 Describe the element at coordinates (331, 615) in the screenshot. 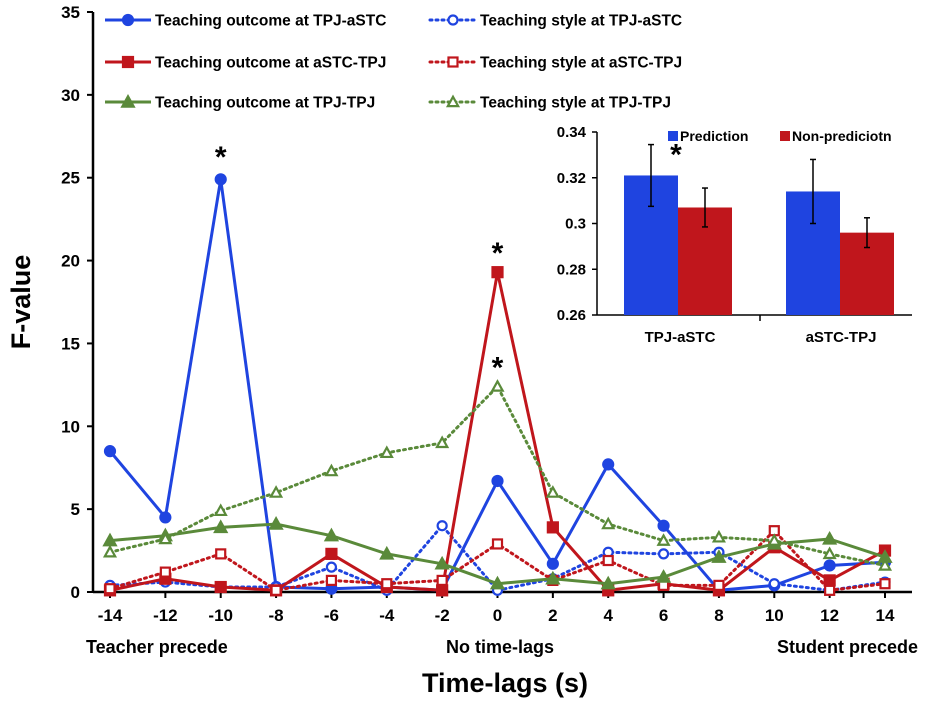

I see `x-tick-label: -6` at that location.